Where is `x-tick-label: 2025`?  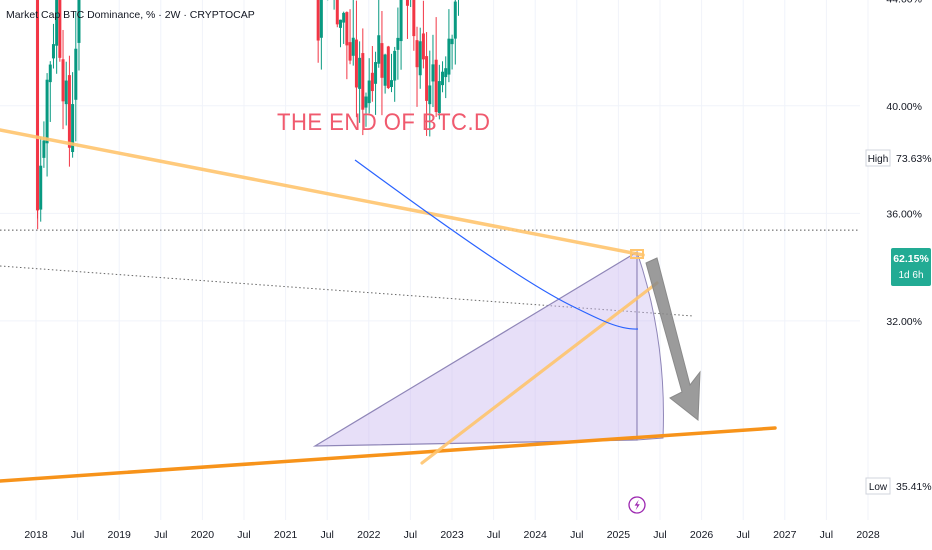
x-tick-label: 2025 is located at coordinates (619, 535).